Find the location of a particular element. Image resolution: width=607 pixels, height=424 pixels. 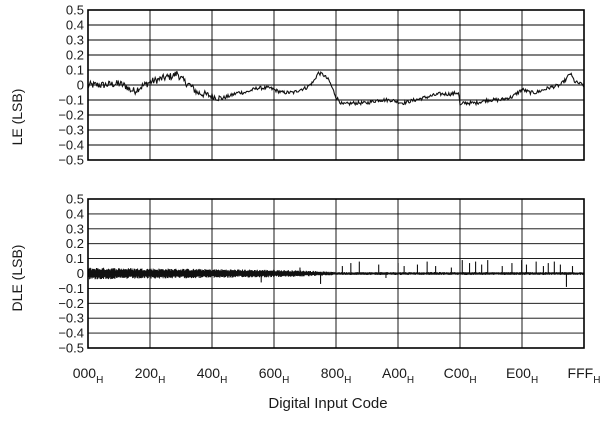

dle-y-tick-label: −0.1 is located at coordinates (71, 288).